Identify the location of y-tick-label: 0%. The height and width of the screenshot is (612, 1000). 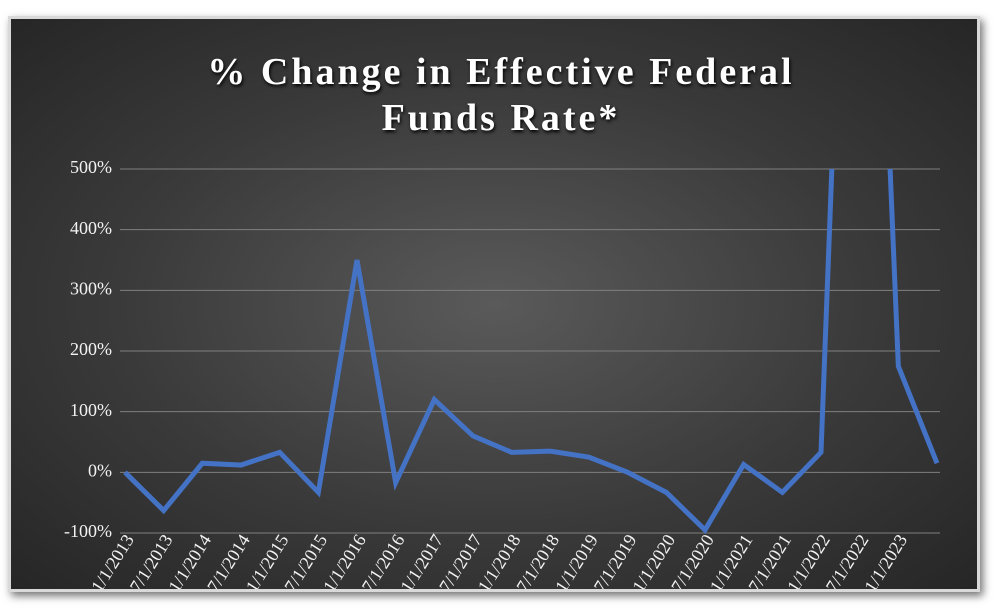
(100, 470).